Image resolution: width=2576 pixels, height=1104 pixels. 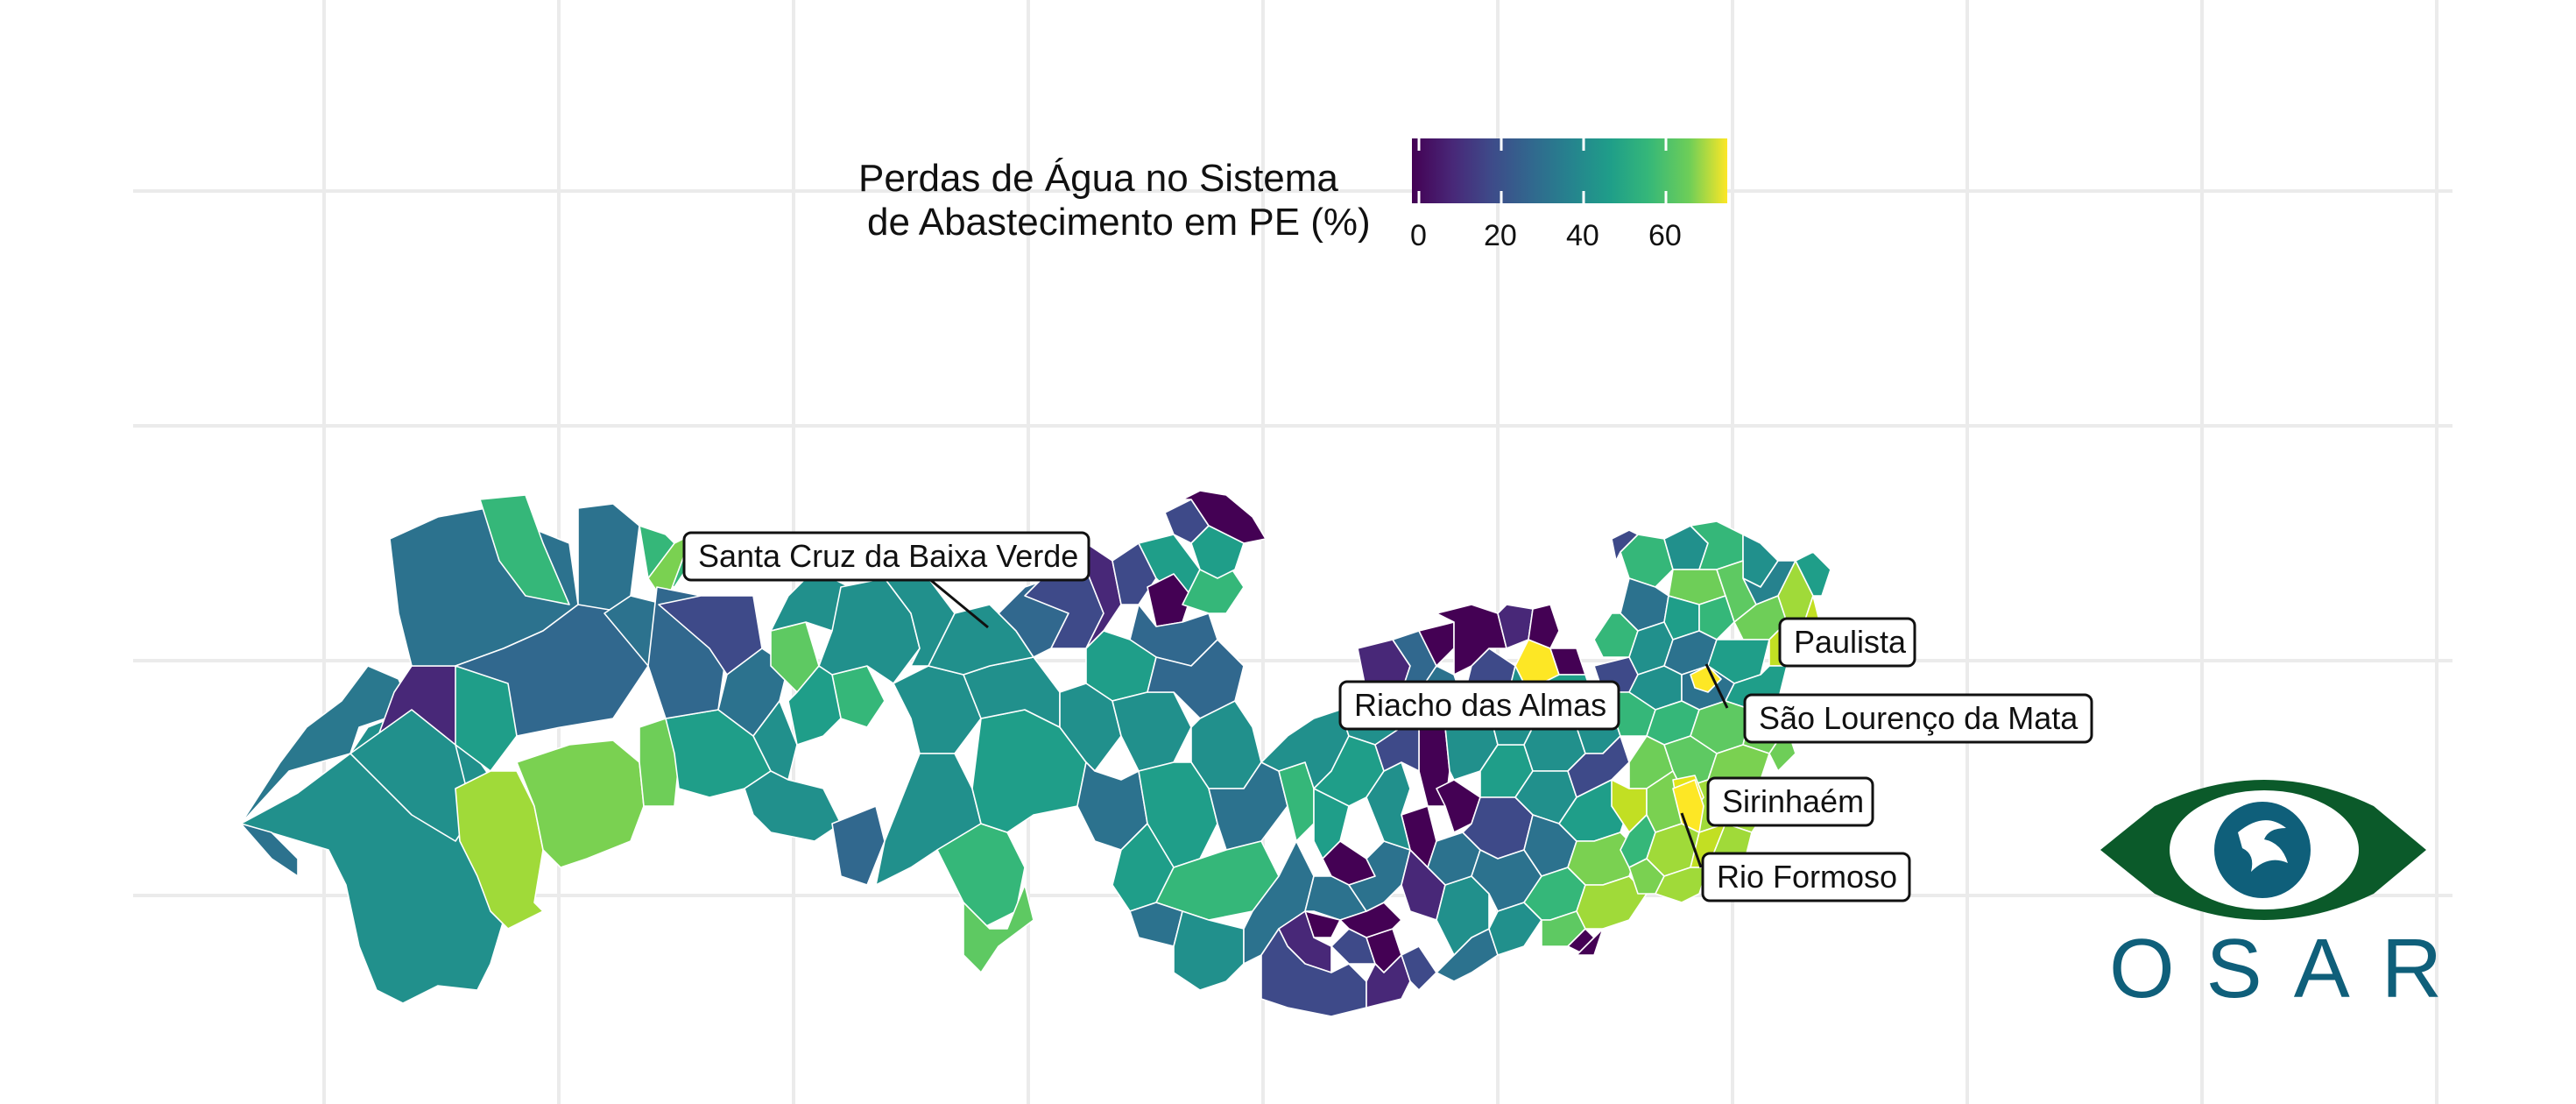 What do you see at coordinates (1582, 235) in the screenshot?
I see `legend-tick-label: 40` at bounding box center [1582, 235].